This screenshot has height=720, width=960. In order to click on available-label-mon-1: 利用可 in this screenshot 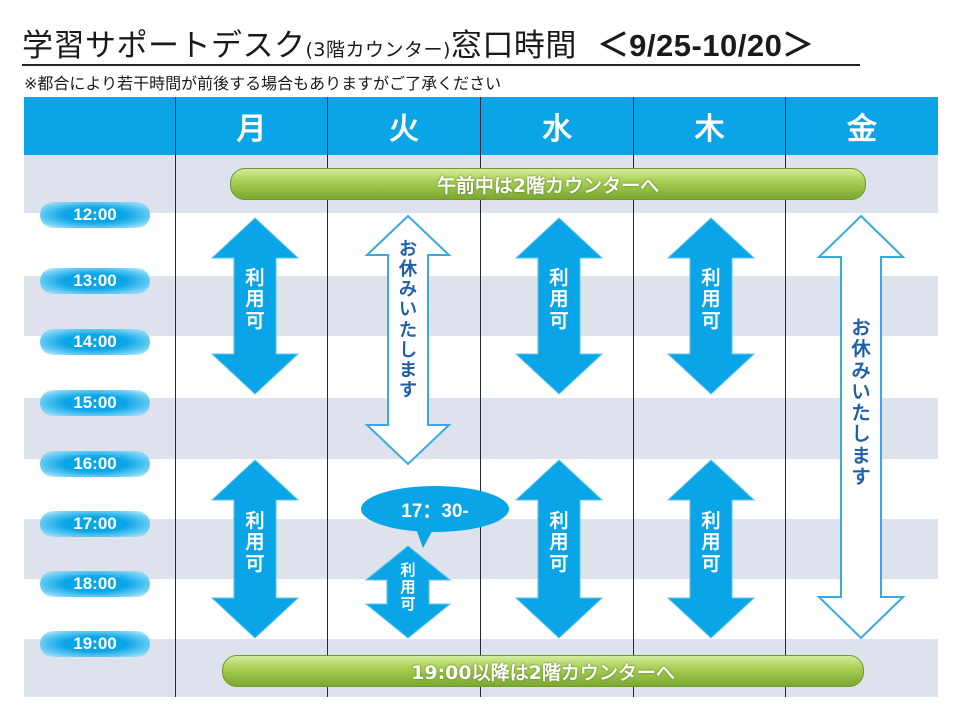, I will do `click(255, 299)`.